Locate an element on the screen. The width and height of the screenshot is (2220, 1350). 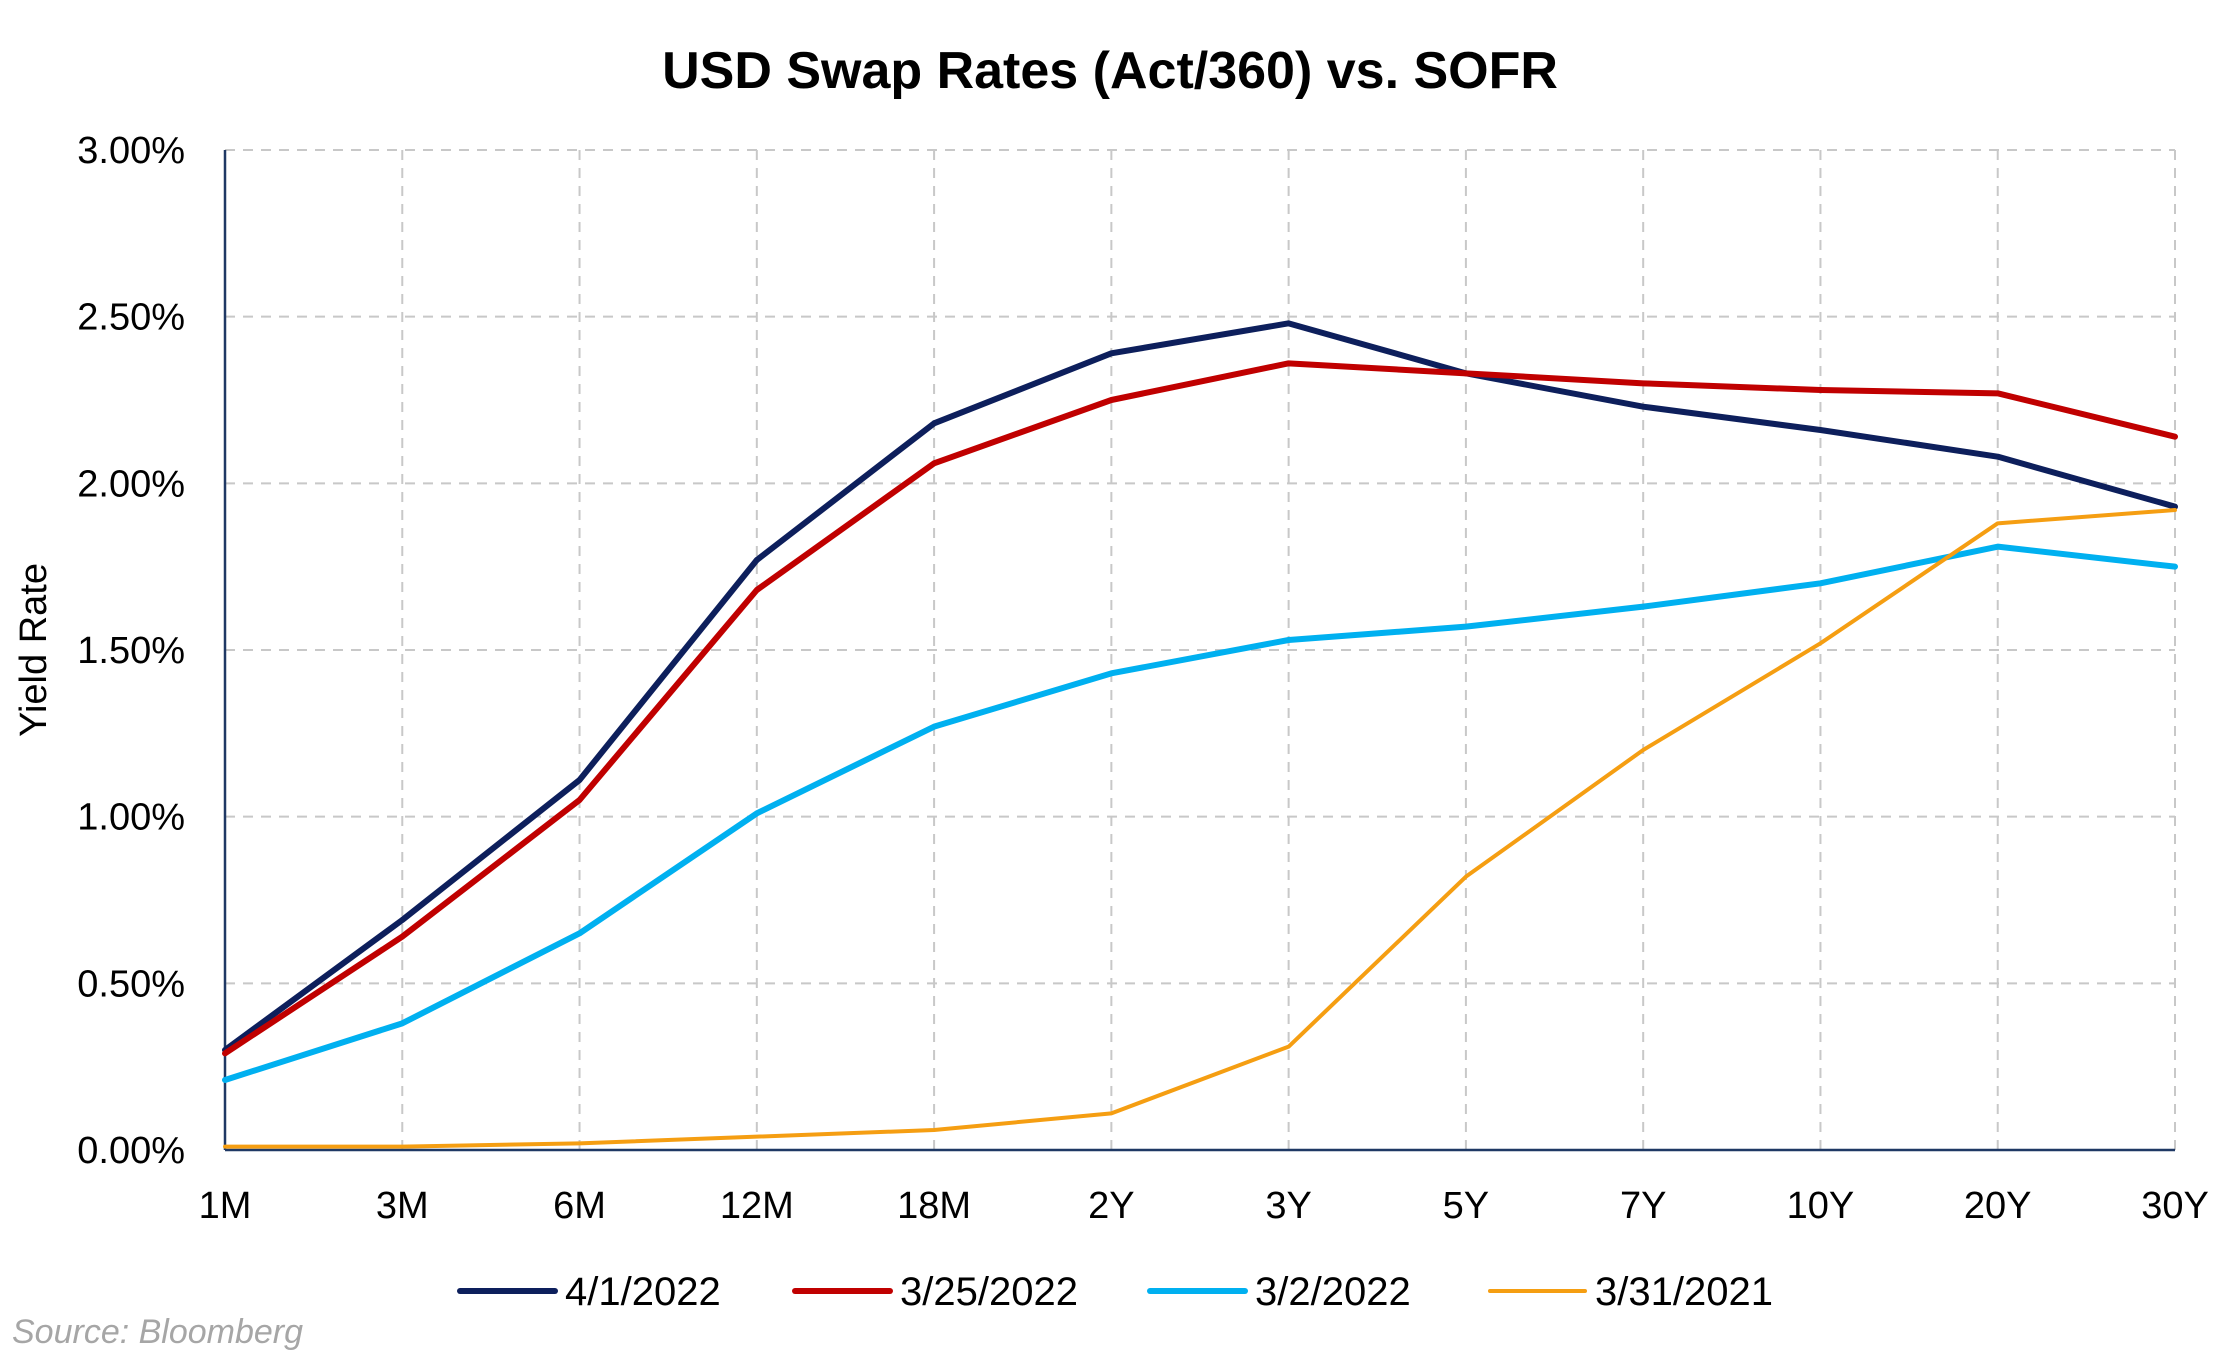
y-tick-label: 2.50% is located at coordinates (131, 318).